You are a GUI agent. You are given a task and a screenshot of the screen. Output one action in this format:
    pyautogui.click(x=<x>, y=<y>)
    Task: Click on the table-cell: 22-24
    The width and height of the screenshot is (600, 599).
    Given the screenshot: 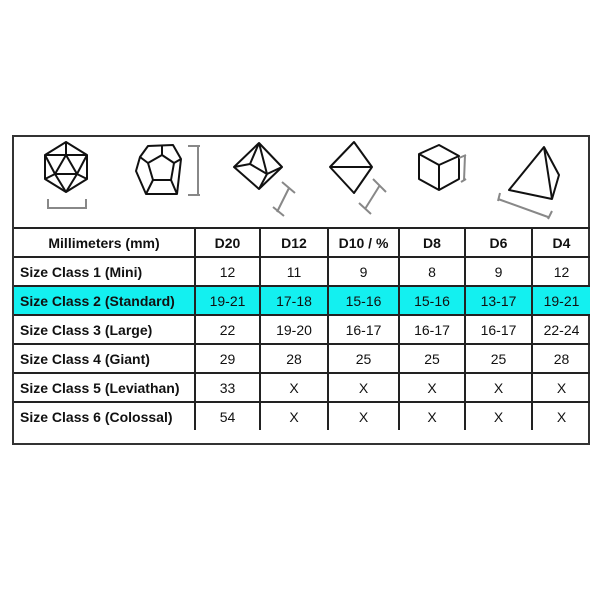 What is the action you would take?
    pyautogui.click(x=560, y=329)
    